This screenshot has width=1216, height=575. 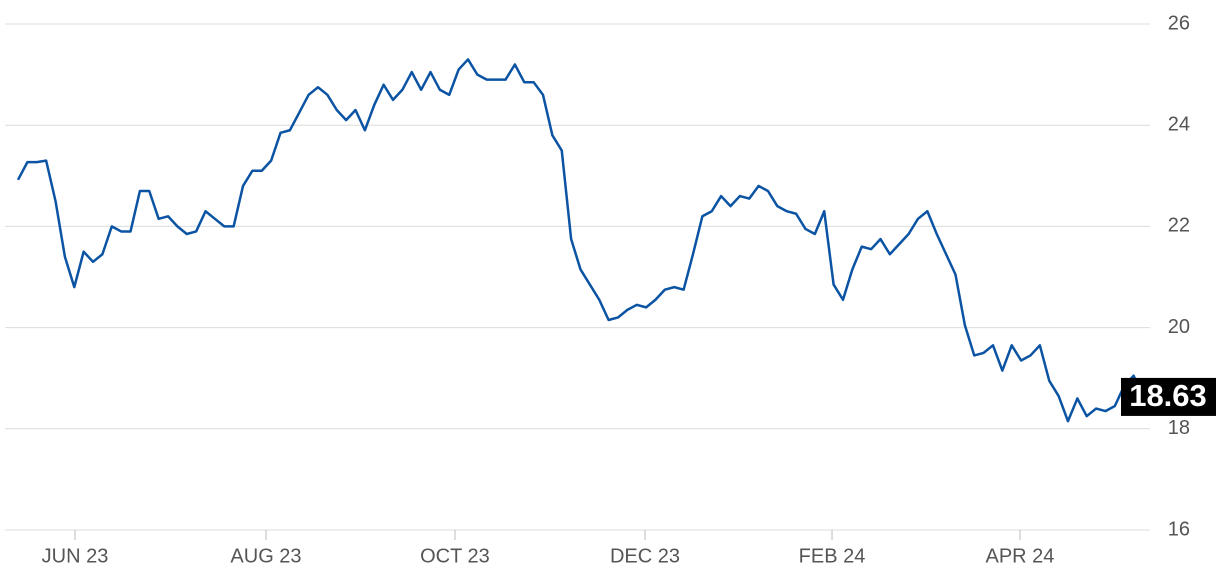 What do you see at coordinates (1179, 124) in the screenshot?
I see `y-tick-label: 24` at bounding box center [1179, 124].